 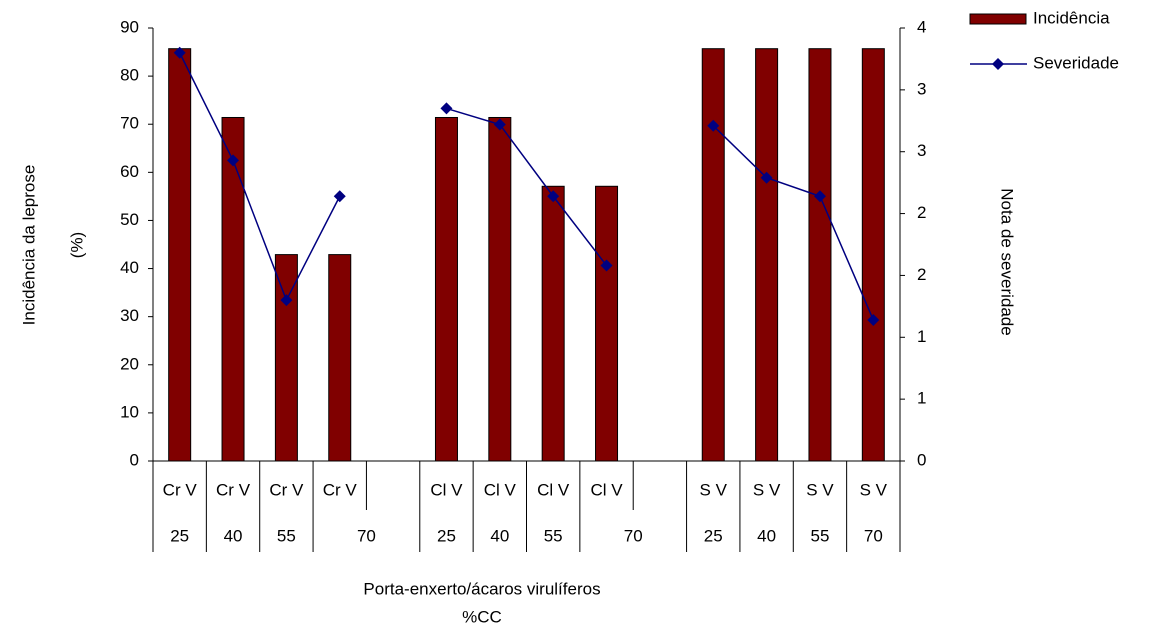 What do you see at coordinates (921, 459) in the screenshot?
I see `y2-tick-label: 0` at bounding box center [921, 459].